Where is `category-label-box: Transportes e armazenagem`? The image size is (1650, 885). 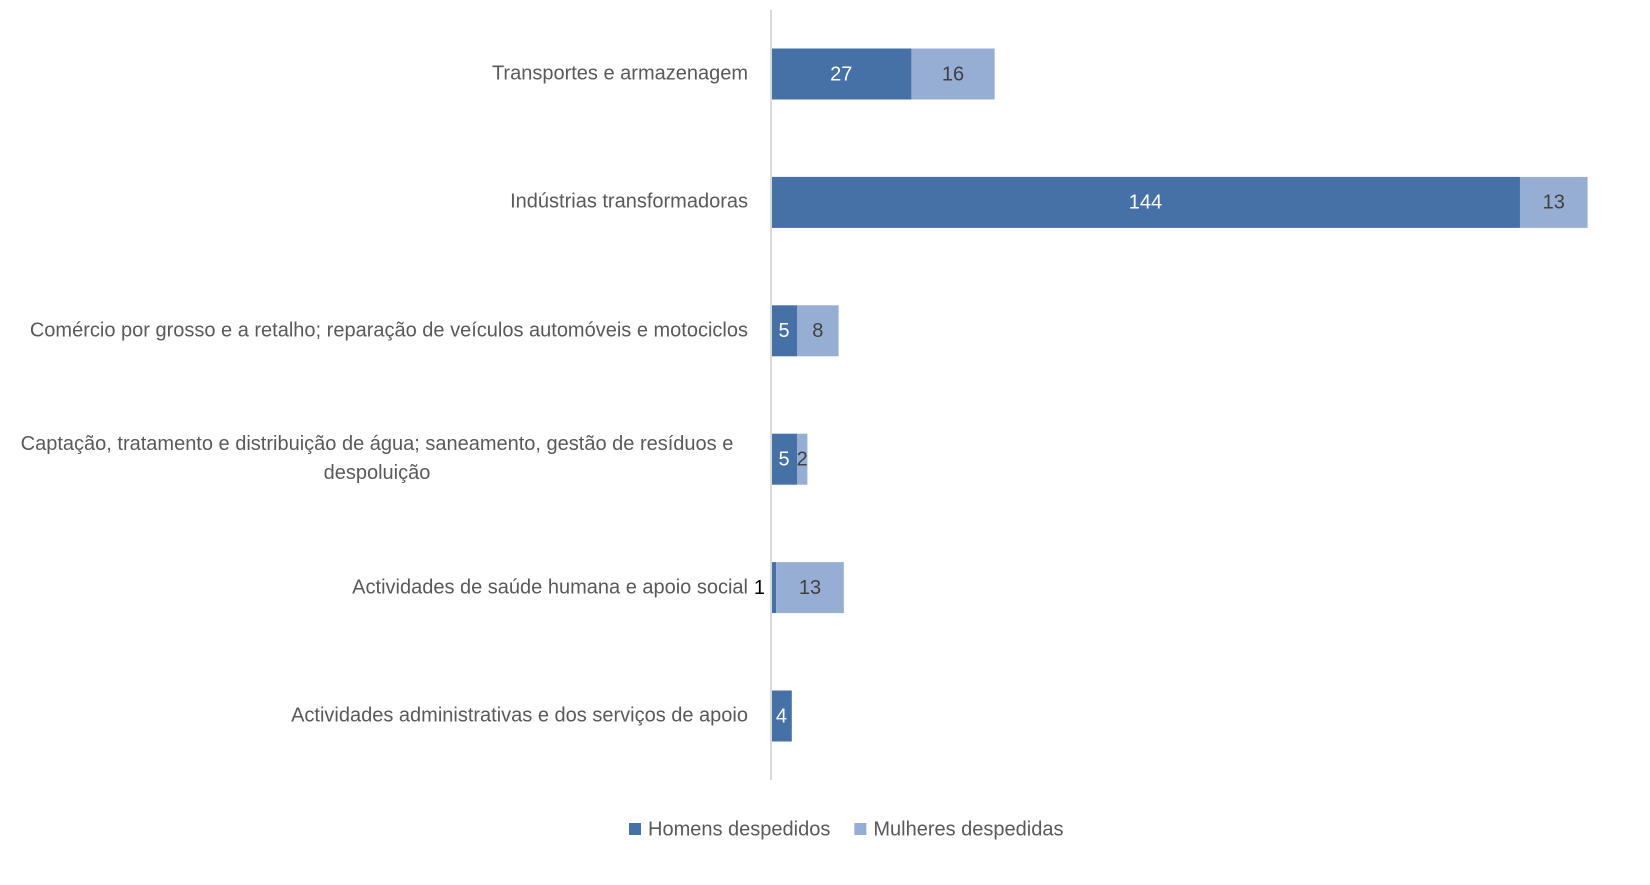 category-label-box: Transportes e armazenagem is located at coordinates (620, 74).